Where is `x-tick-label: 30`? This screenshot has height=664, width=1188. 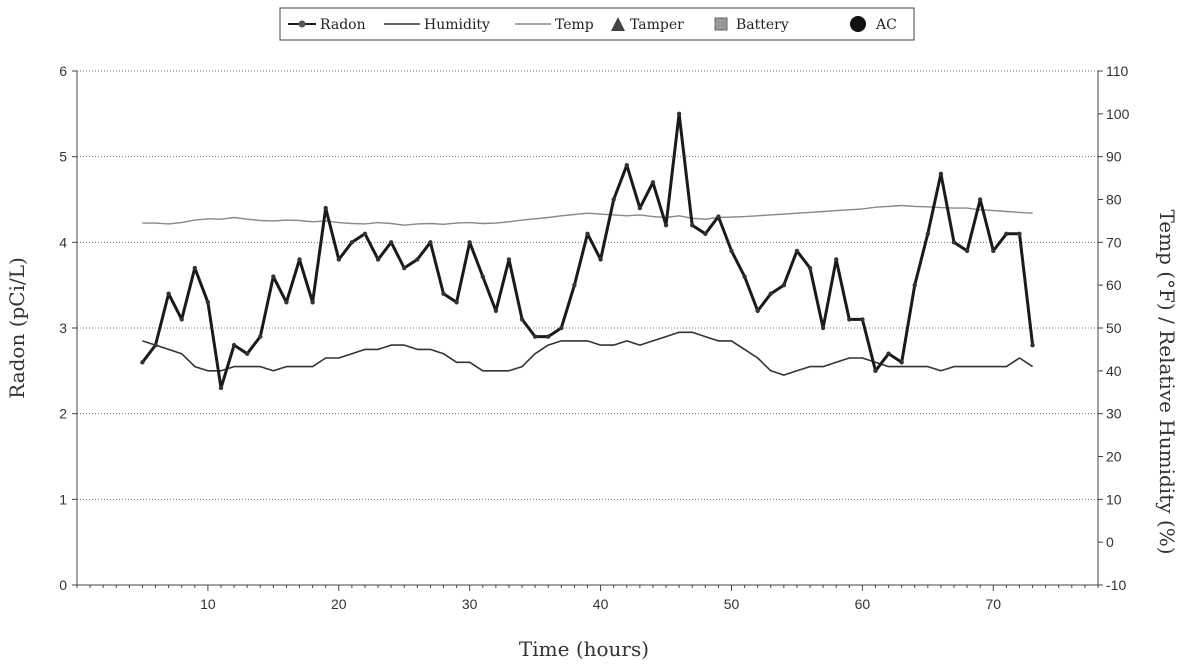 x-tick-label: 30 is located at coordinates (470, 604).